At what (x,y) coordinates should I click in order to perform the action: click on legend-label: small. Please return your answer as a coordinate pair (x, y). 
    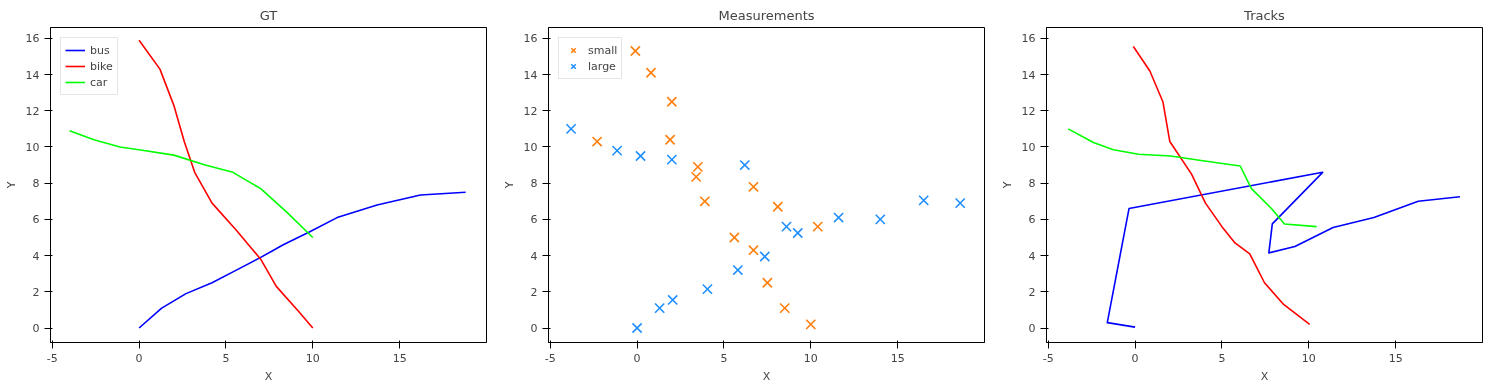
    Looking at the image, I should click on (603, 50).